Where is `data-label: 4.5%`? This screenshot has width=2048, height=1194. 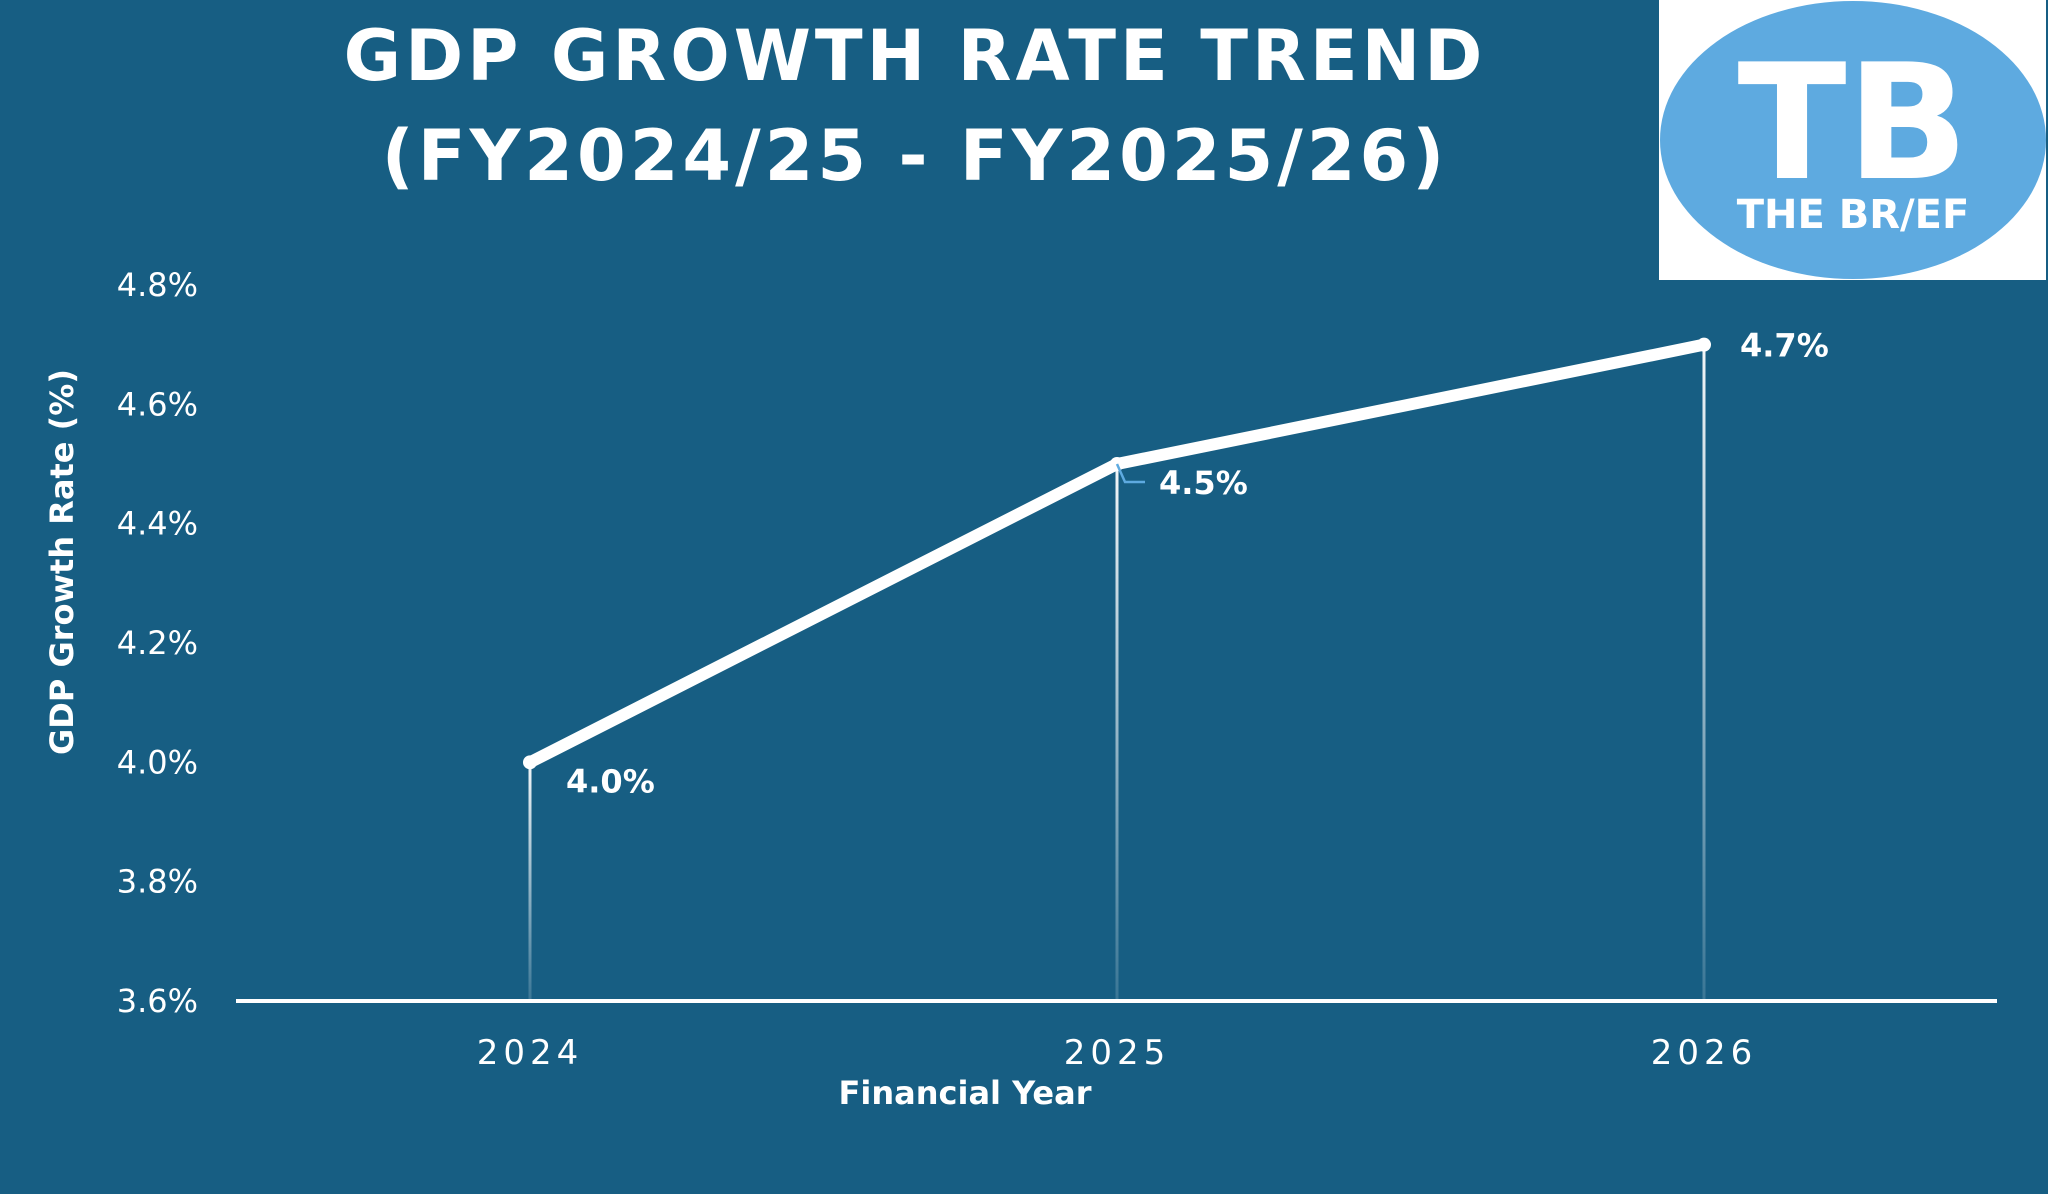
data-label: 4.5% is located at coordinates (1203, 483).